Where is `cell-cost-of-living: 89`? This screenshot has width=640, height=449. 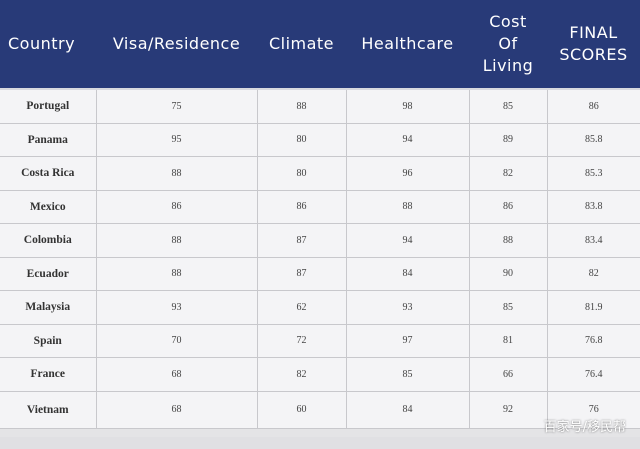 cell-cost-of-living: 89 is located at coordinates (508, 140).